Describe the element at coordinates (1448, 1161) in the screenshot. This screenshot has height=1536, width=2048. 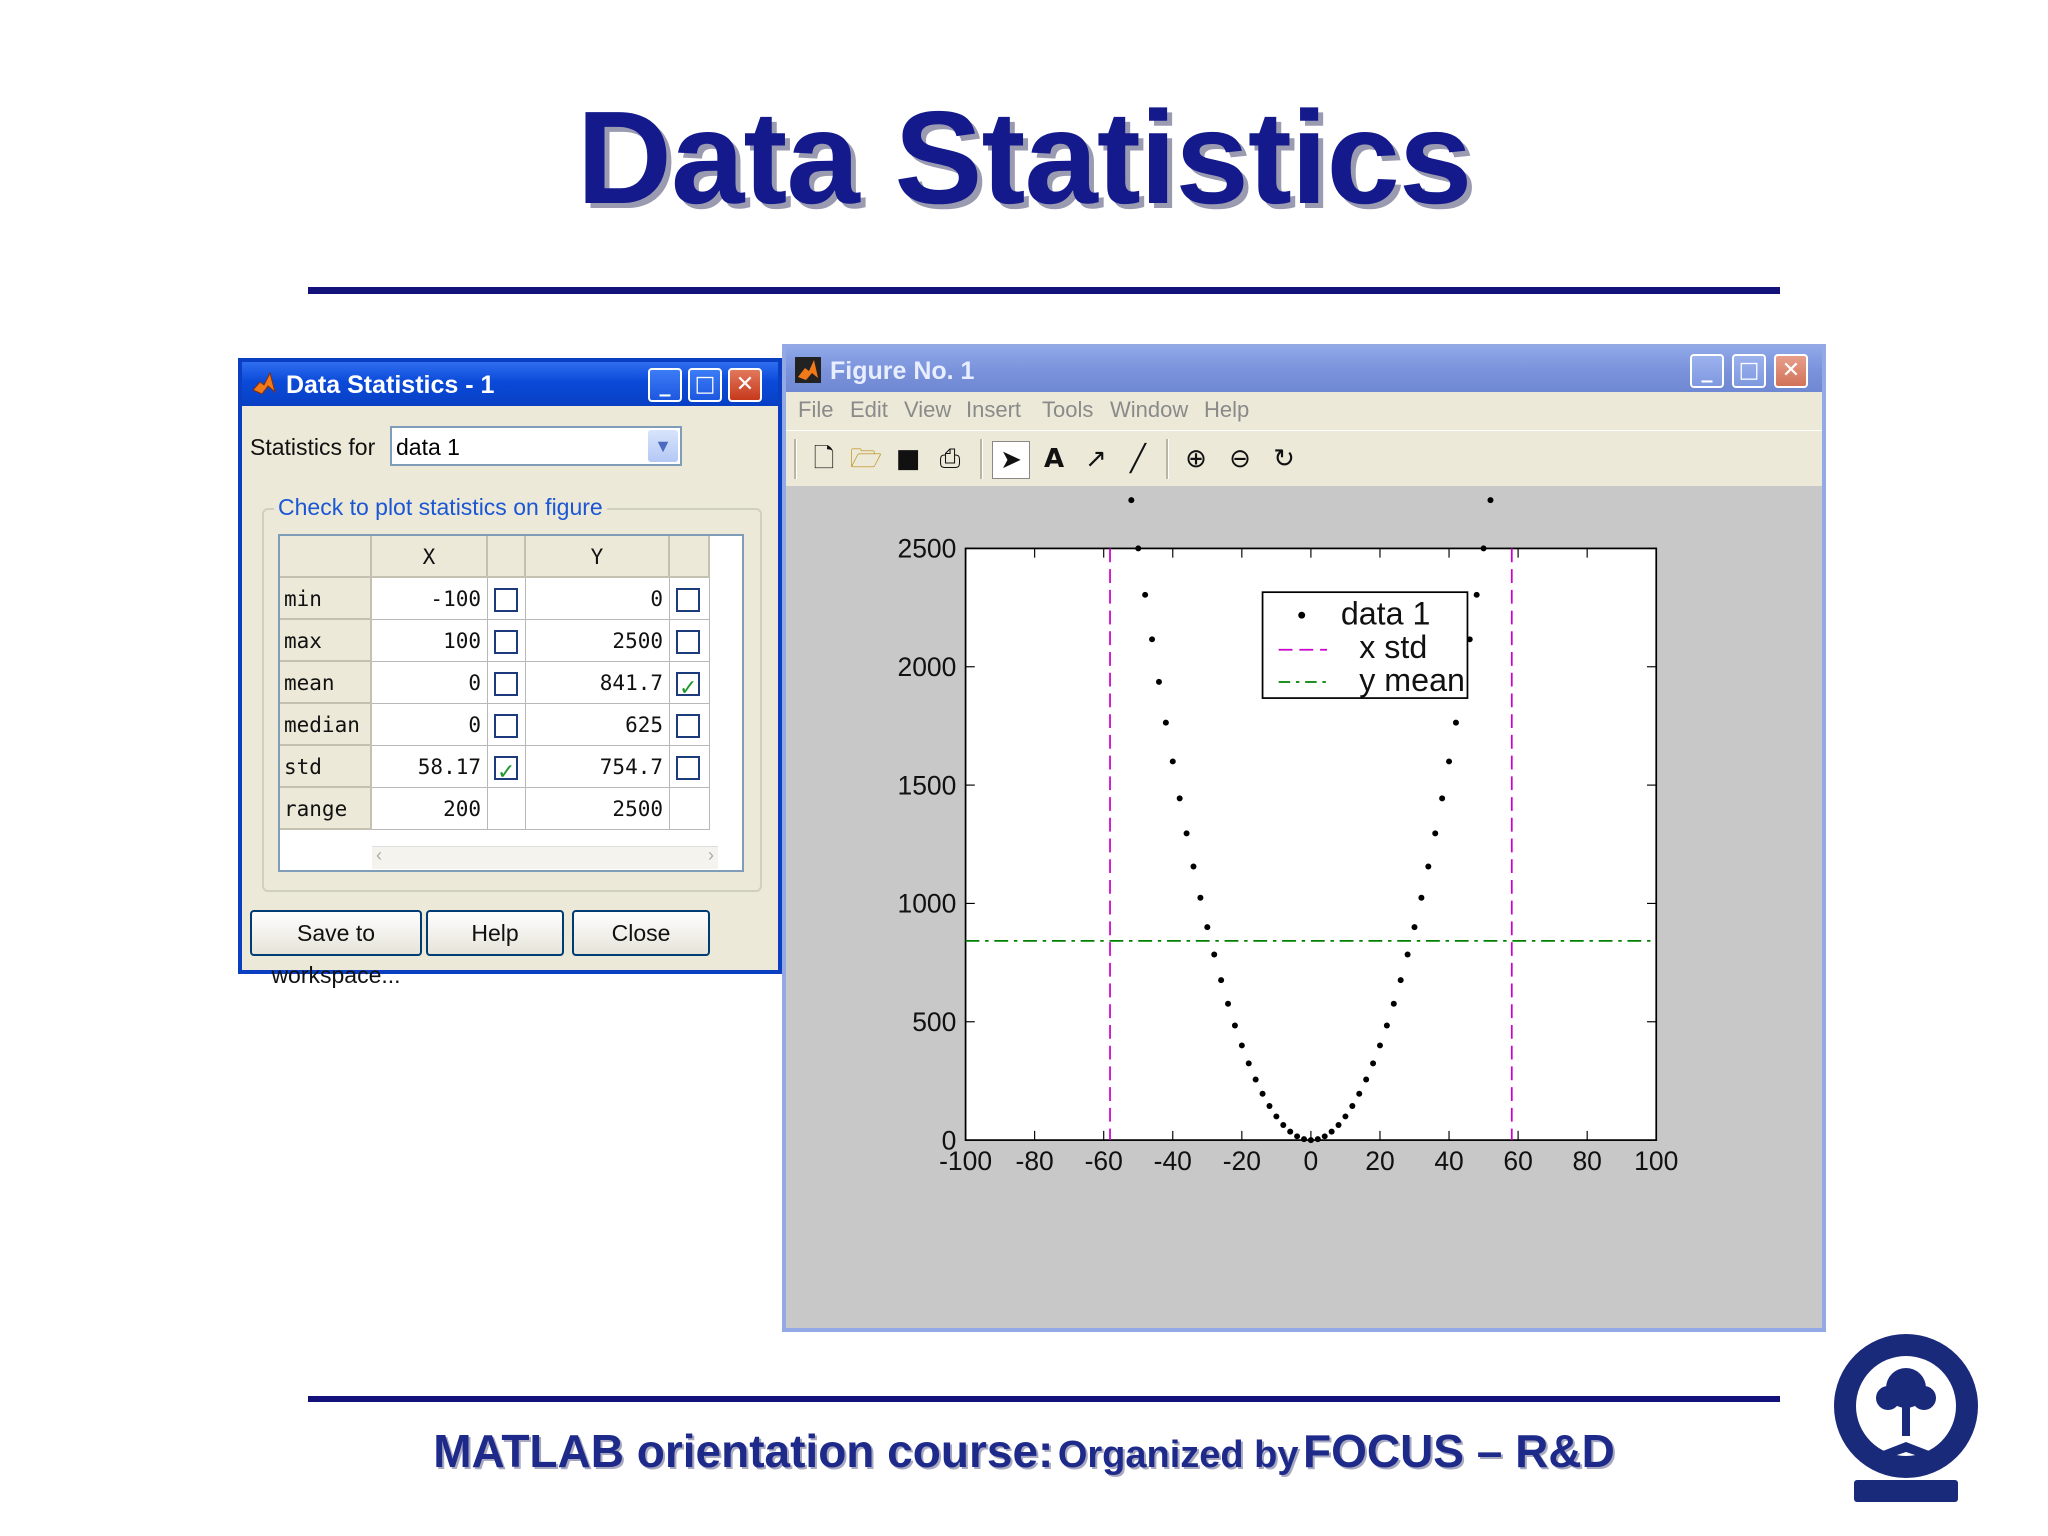
I see `x-tick-label: 40` at that location.